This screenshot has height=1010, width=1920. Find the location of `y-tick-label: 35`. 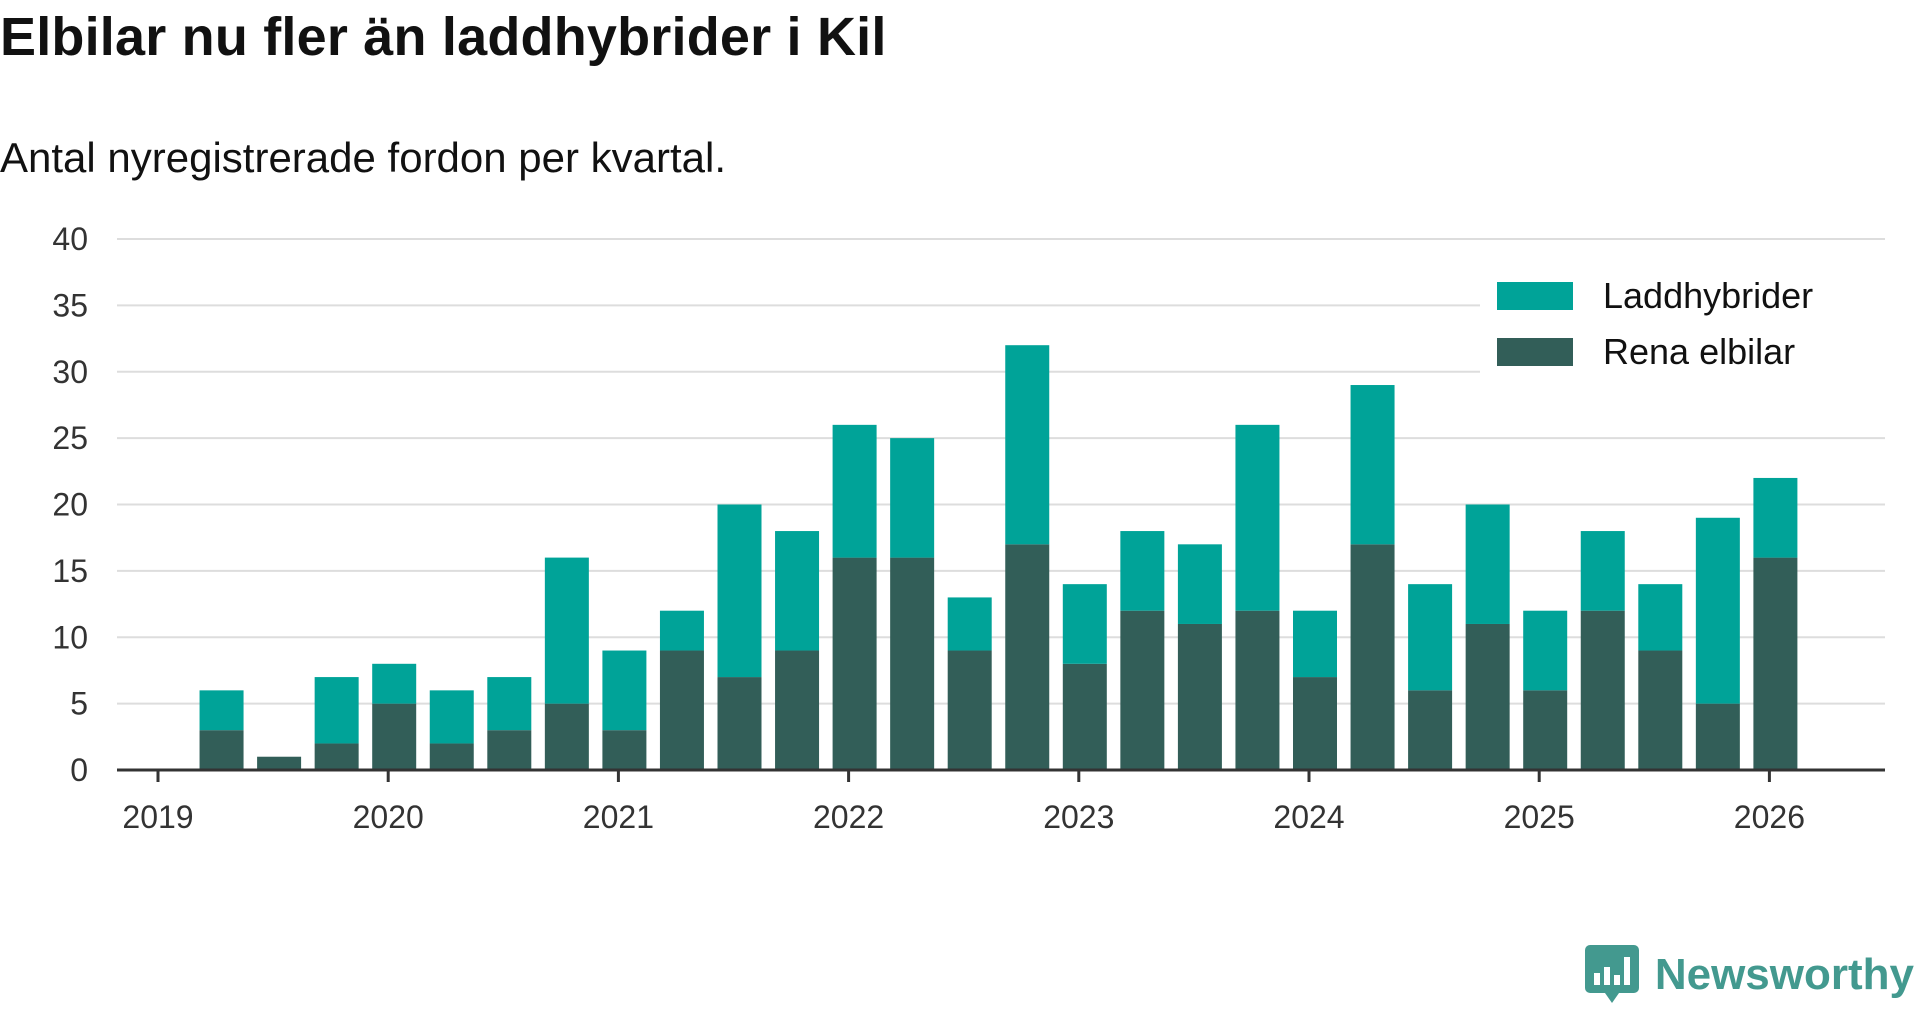

y-tick-label: 35 is located at coordinates (70, 305).